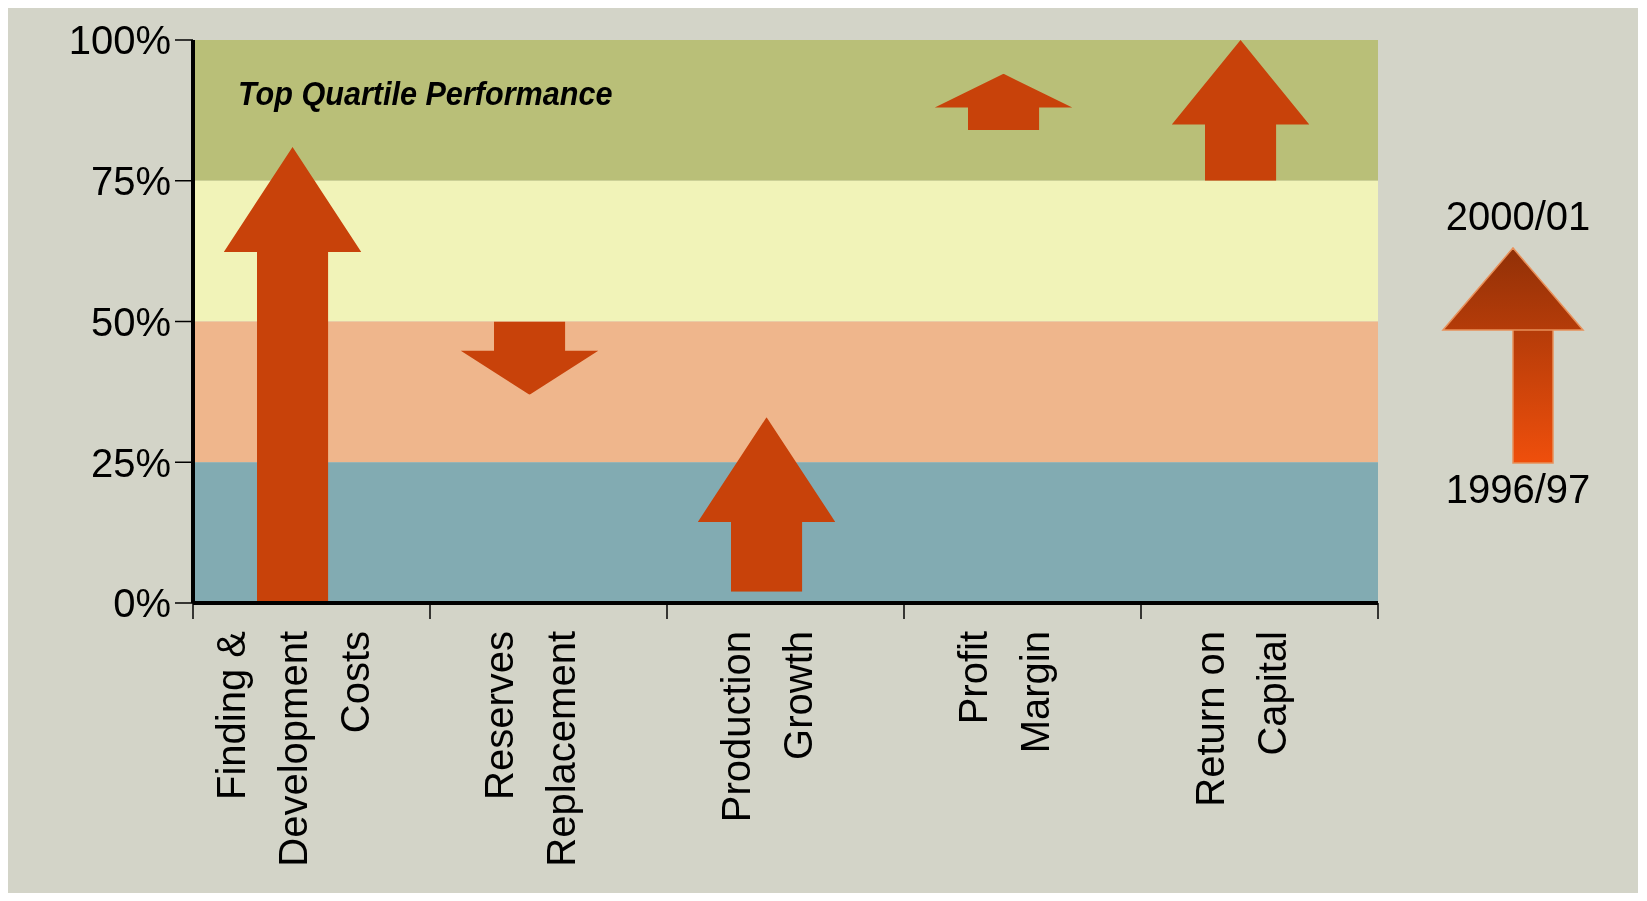 The image size is (1647, 901). Describe the element at coordinates (529, 749) in the screenshot. I see `x-tick-label: Reserves Replacement` at that location.